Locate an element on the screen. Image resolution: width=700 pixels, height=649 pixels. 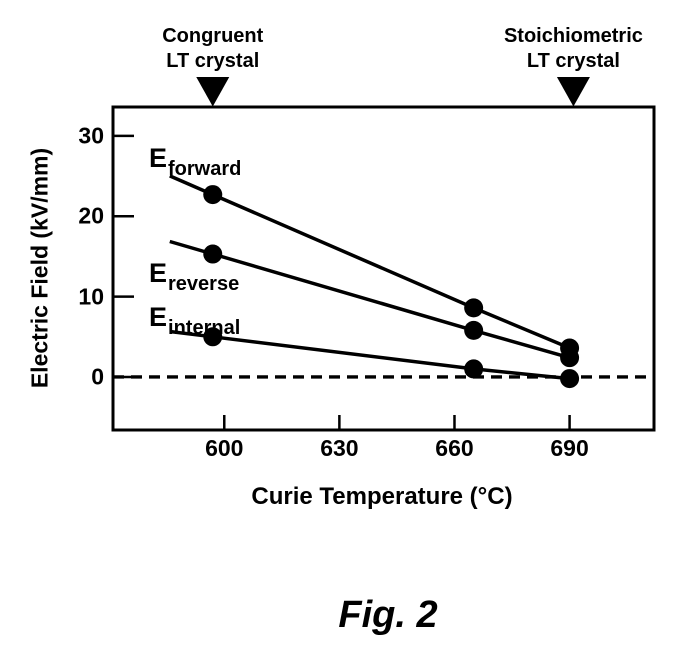
x-tick-label-630: 630 is located at coordinates (339, 448).